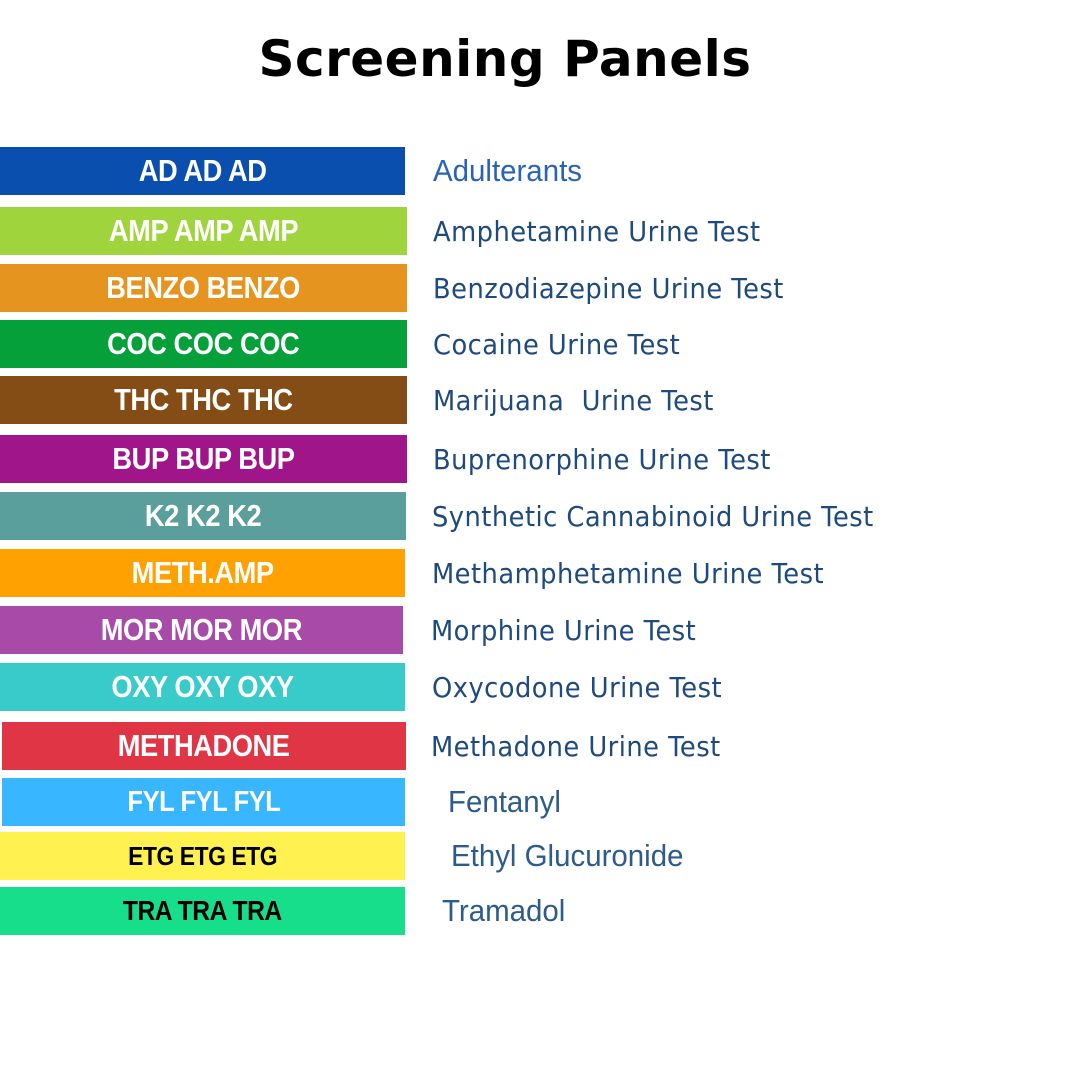 This screenshot has height=1080, width=1080. Describe the element at coordinates (564, 630) in the screenshot. I see `panel-name-text: Morphine Urine Test` at that location.